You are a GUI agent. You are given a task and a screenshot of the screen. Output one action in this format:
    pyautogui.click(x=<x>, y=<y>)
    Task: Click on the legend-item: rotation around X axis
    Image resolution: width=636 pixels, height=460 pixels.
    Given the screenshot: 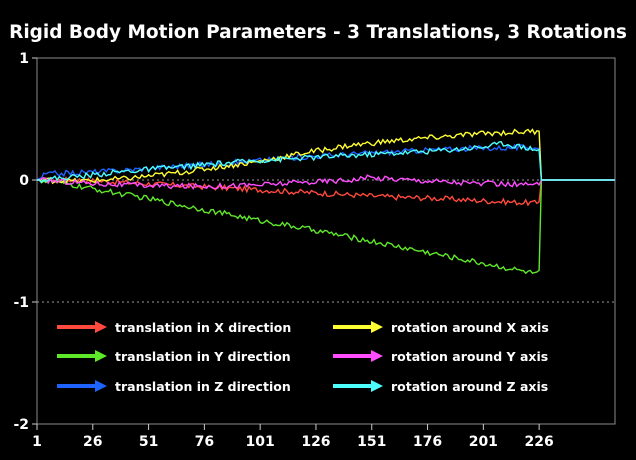 What is the action you would take?
    pyautogui.click(x=441, y=327)
    